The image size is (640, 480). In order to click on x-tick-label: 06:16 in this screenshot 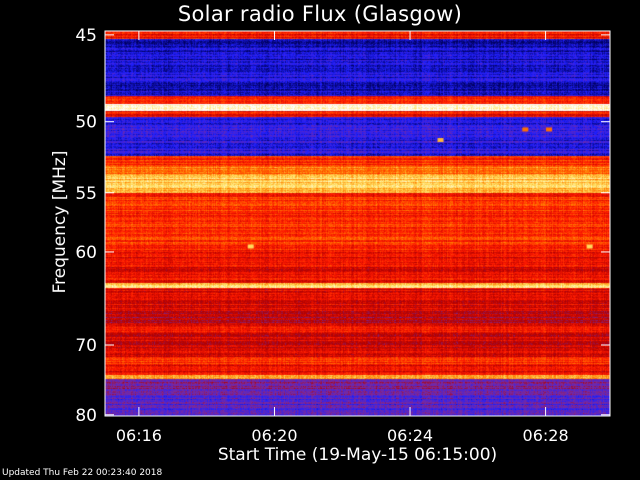, I will do `click(139, 435)`.